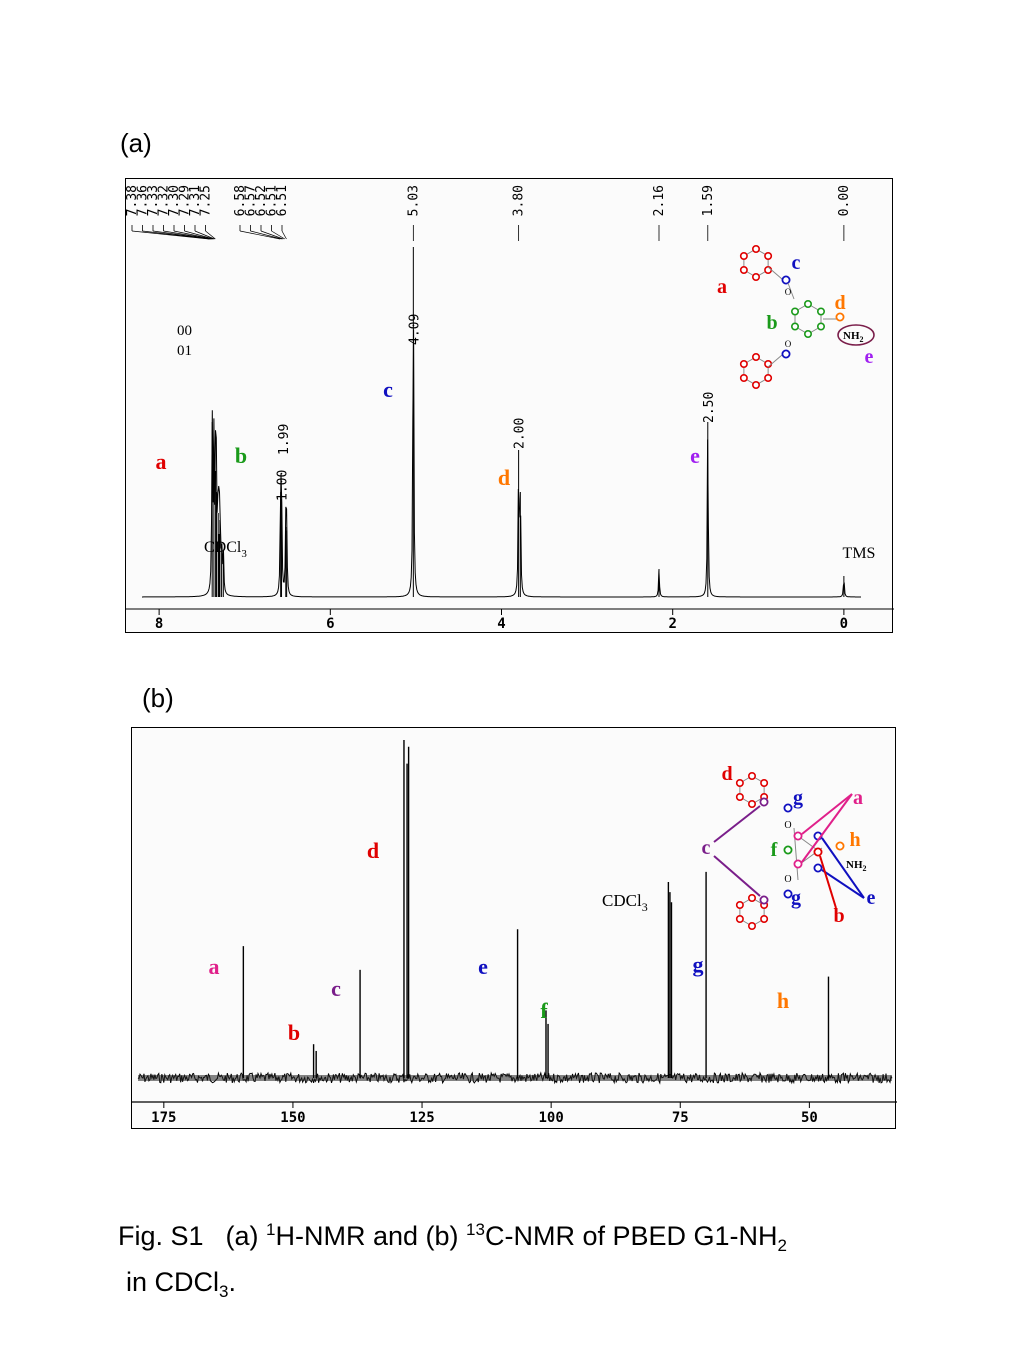 The height and width of the screenshot is (1365, 1024). What do you see at coordinates (788, 850) in the screenshot?
I see `f-atom` at bounding box center [788, 850].